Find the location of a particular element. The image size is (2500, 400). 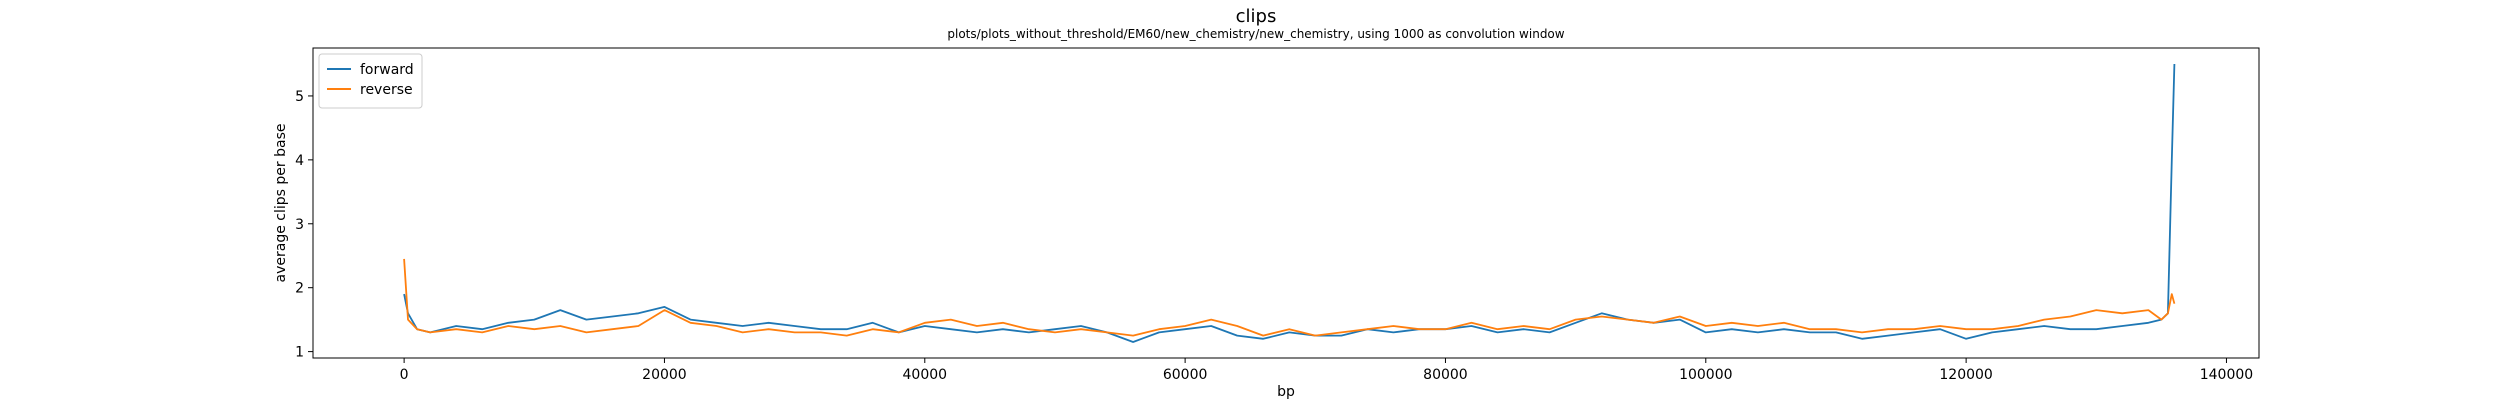

legend-label-reverse: reverse is located at coordinates (386, 90).